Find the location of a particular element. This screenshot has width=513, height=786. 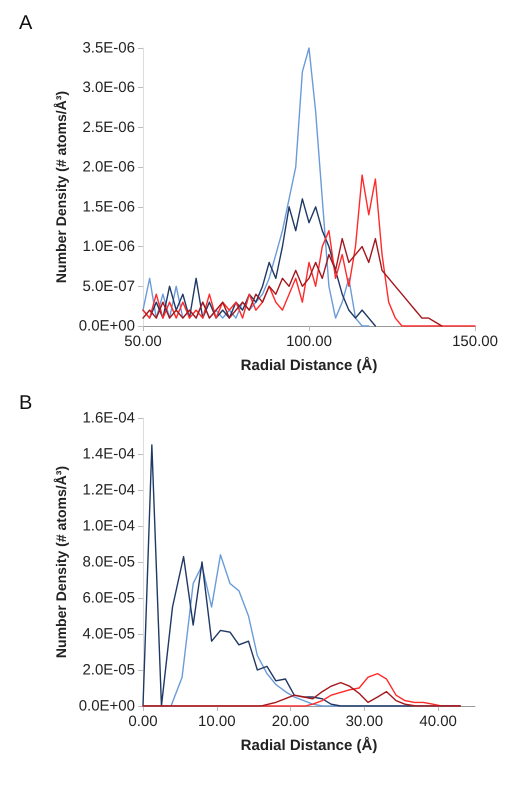

chart-title: A is located at coordinates (26, 23).